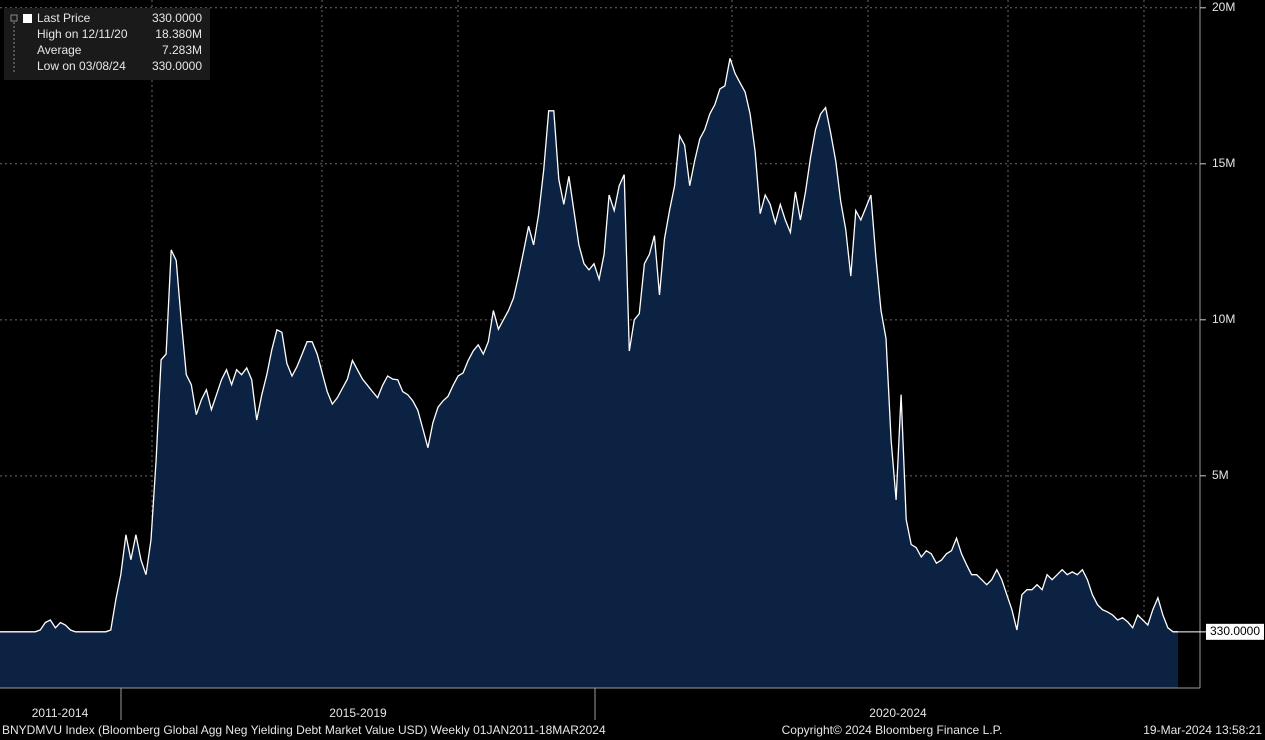 The image size is (1265, 740). What do you see at coordinates (1223, 163) in the screenshot?
I see `y-tick-label: 15M` at bounding box center [1223, 163].